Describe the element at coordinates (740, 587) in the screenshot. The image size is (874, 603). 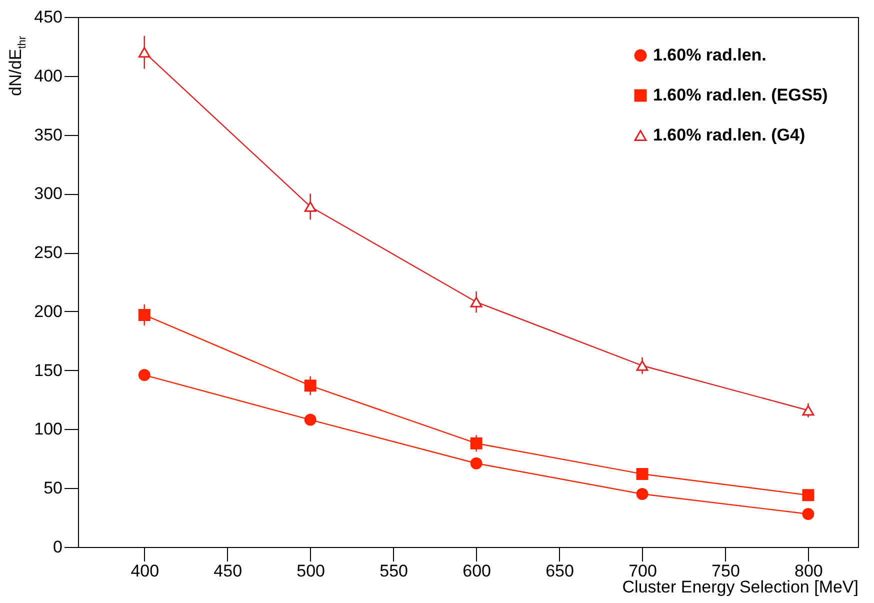
I see `x-axis-title: Cluster Energy Selection [MeV]` at that location.